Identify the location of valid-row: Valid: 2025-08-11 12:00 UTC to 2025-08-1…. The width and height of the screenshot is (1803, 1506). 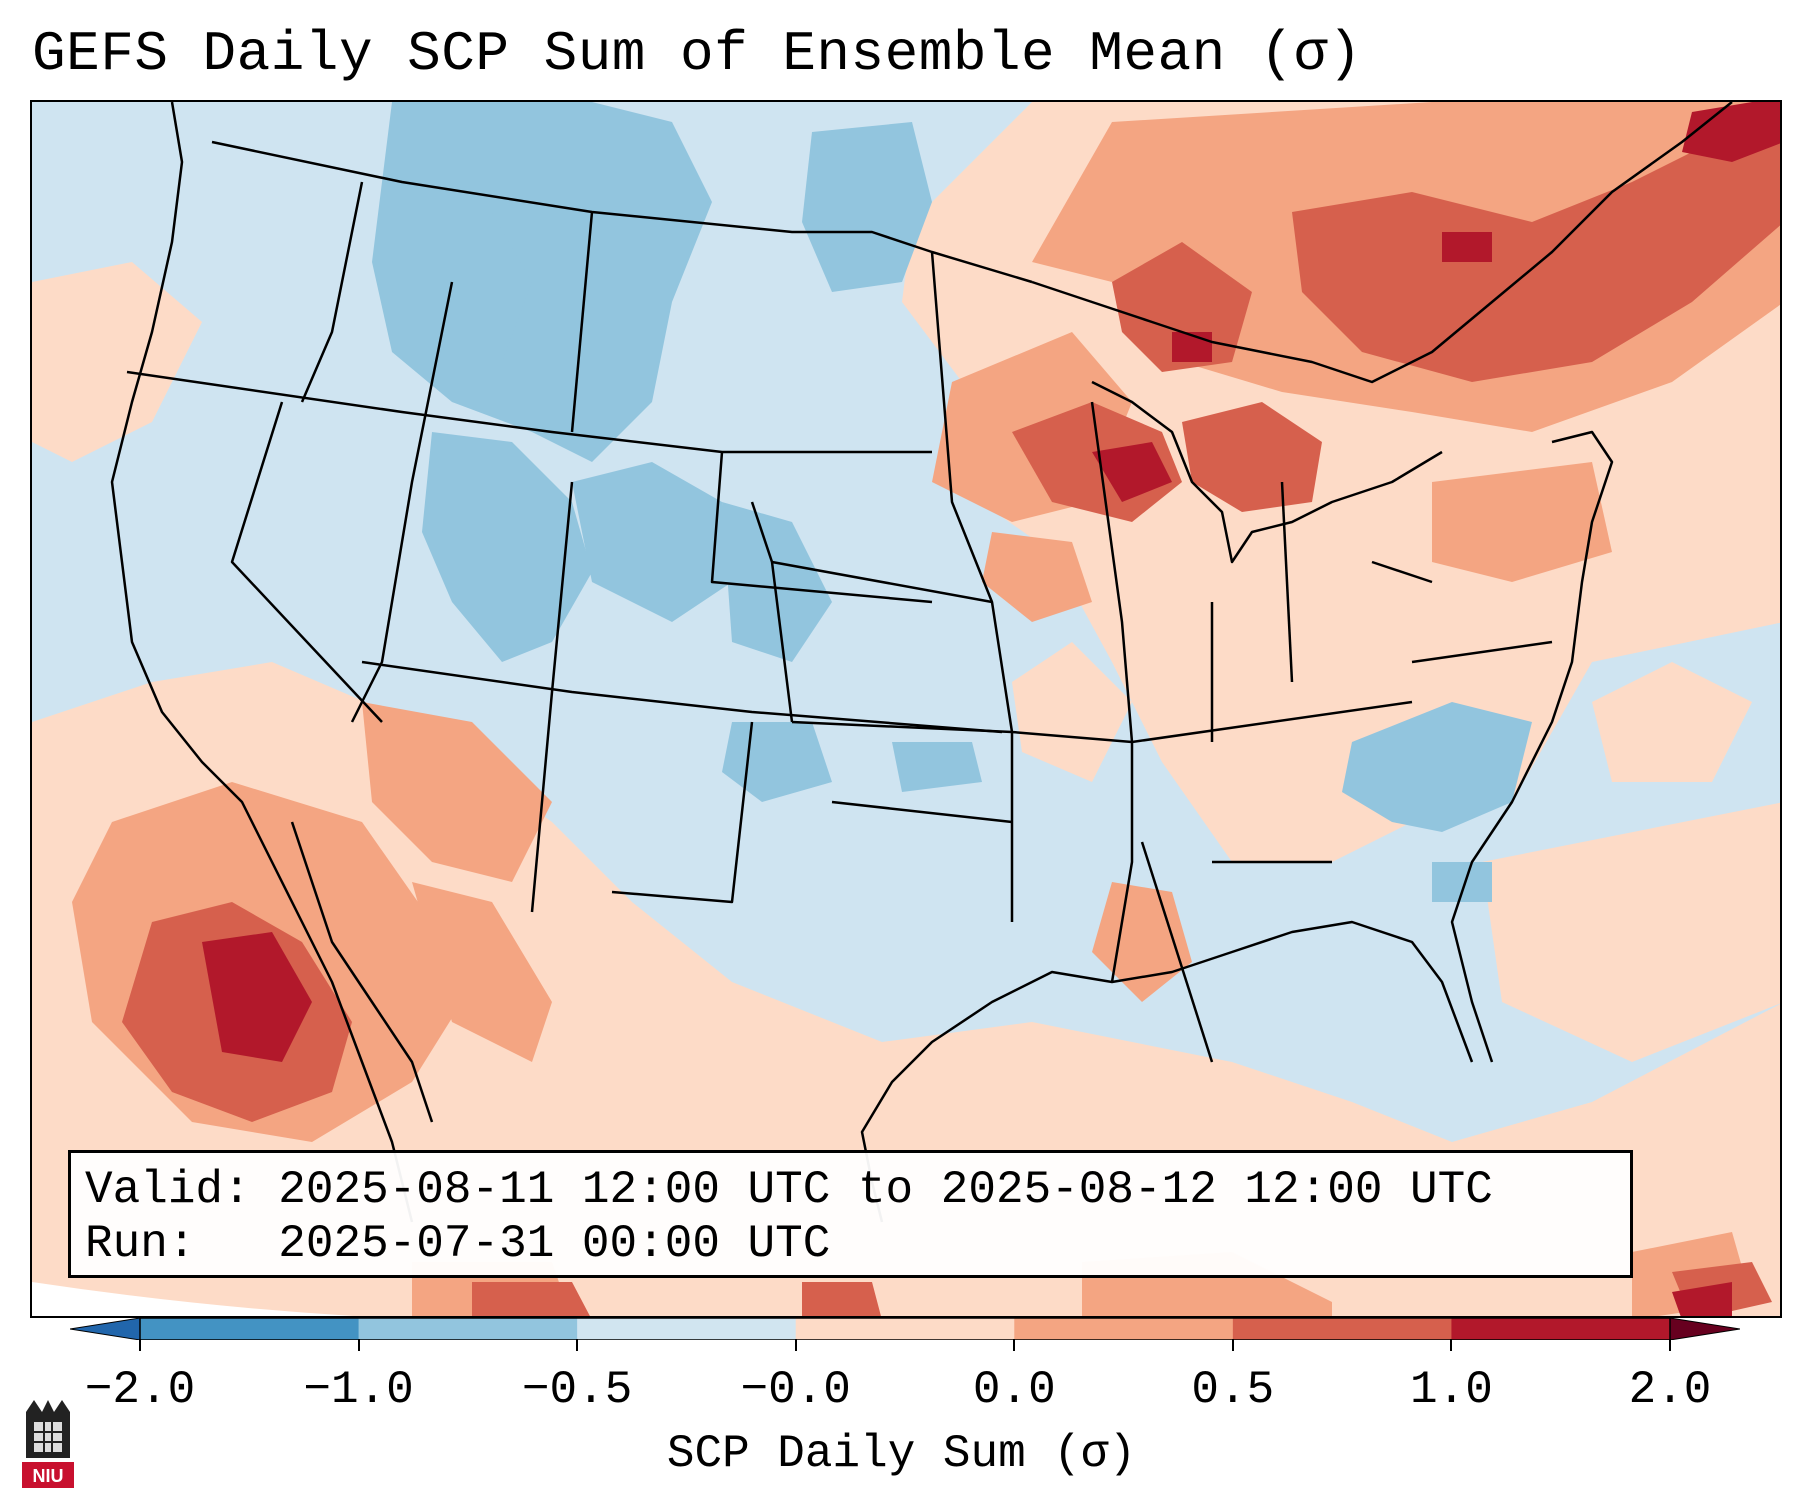
(850, 1190).